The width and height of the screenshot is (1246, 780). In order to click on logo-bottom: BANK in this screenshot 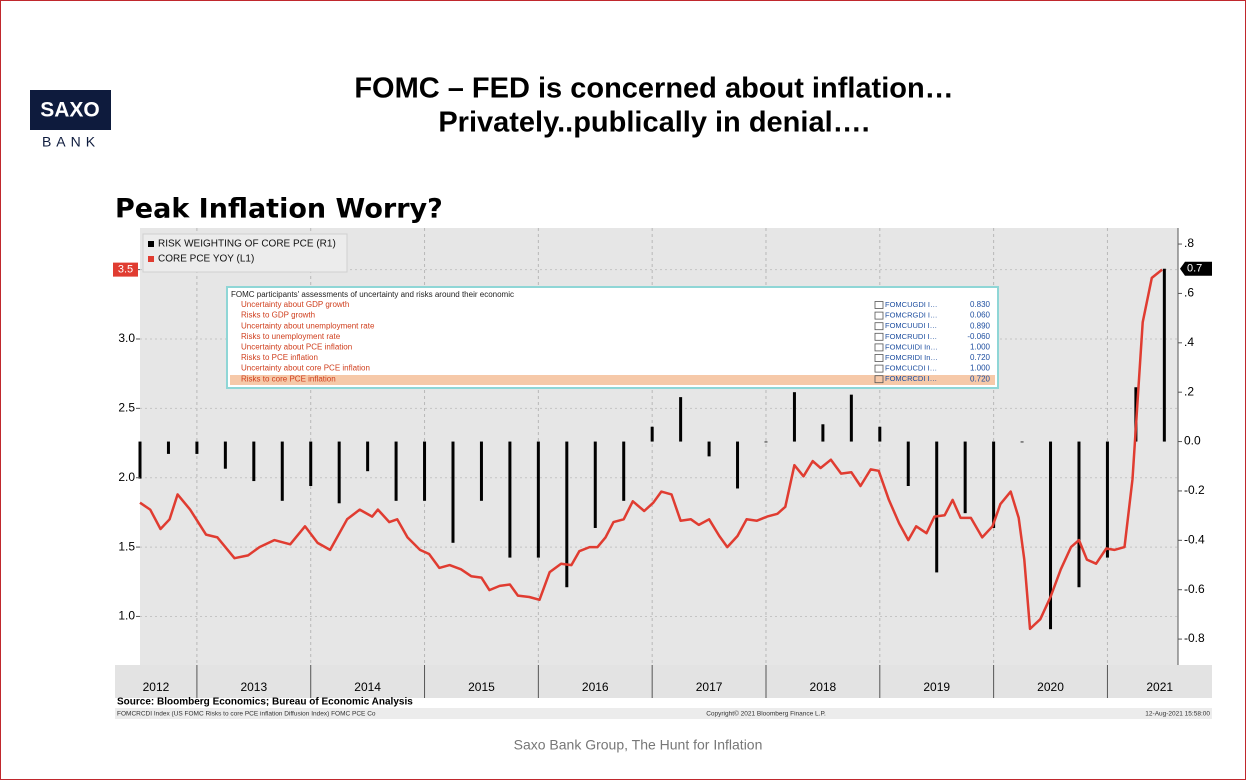, I will do `click(71, 142)`.